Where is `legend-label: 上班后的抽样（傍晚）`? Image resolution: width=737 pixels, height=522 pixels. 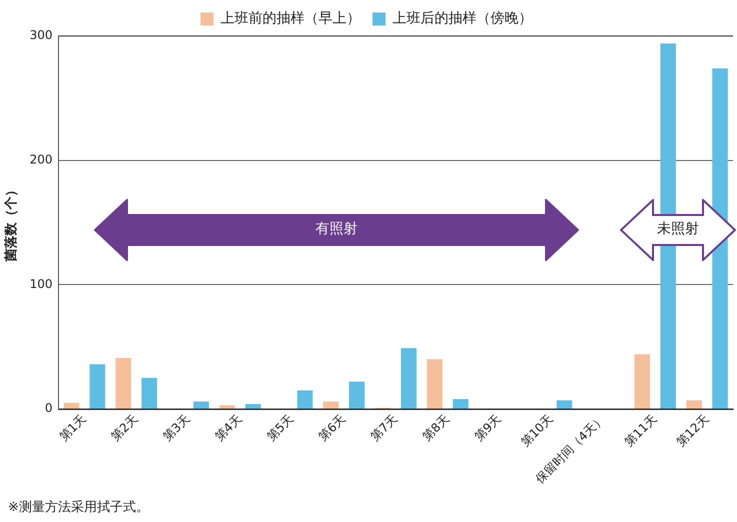 legend-label: 上班后的抽样（傍晚） is located at coordinates (462, 18).